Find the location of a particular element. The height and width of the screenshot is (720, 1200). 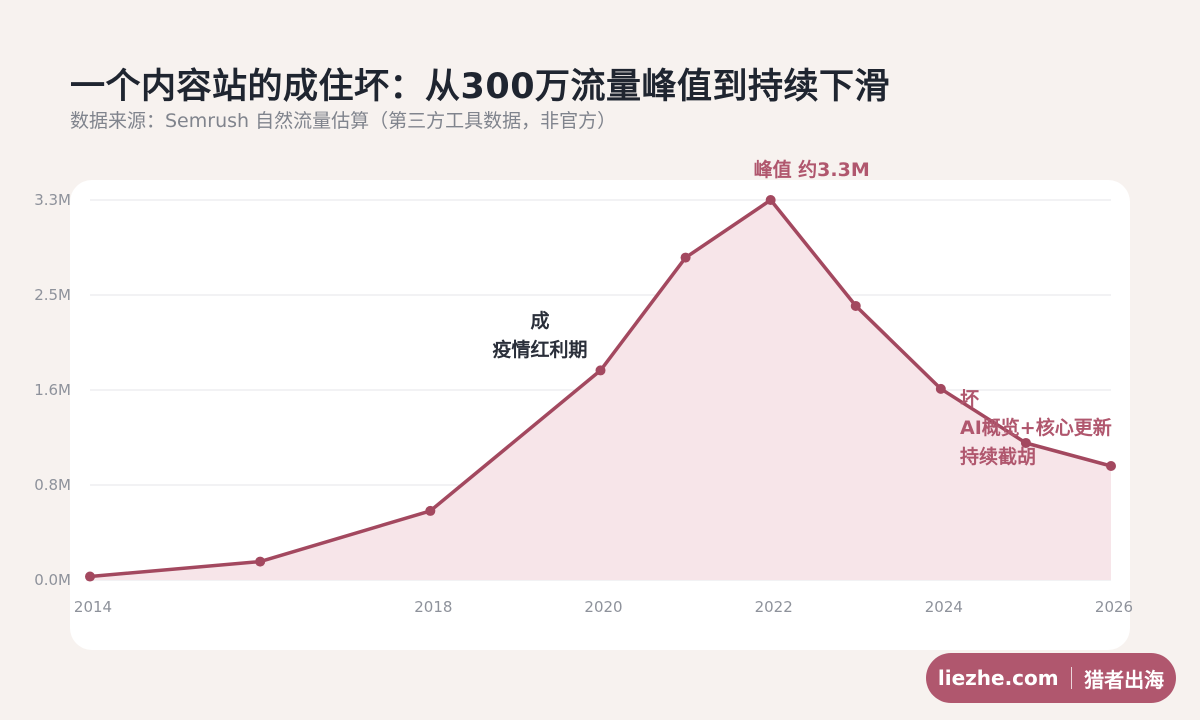

annotation-label: 坏 is located at coordinates (969, 399).